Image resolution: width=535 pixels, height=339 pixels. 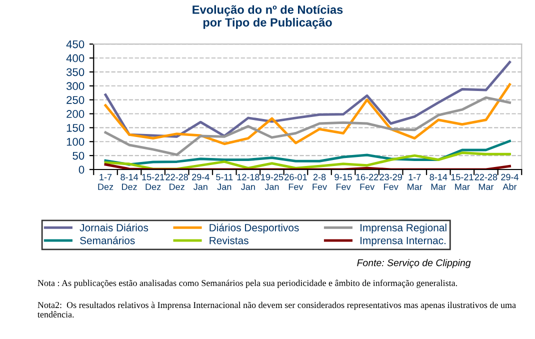 What do you see at coordinates (75, 128) in the screenshot?
I see `y-tick-label: 150` at bounding box center [75, 128].